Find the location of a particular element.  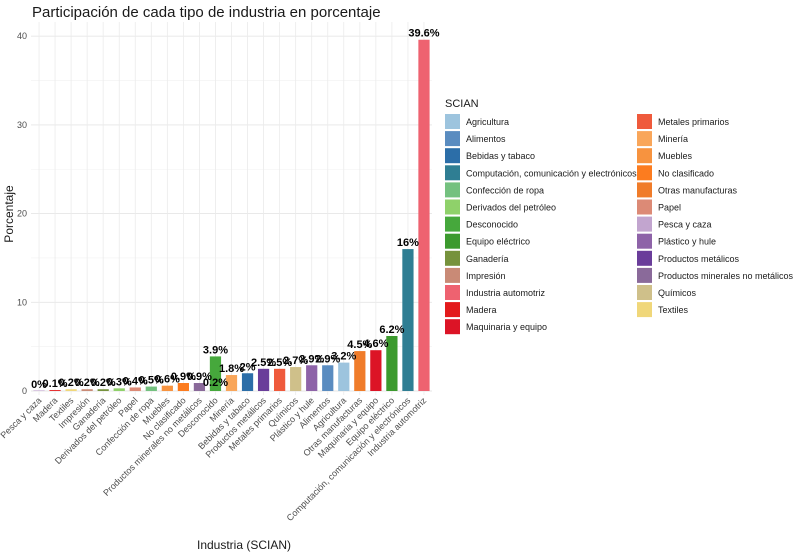

legend-label: Bebidas y tabaco is located at coordinates (500, 156).